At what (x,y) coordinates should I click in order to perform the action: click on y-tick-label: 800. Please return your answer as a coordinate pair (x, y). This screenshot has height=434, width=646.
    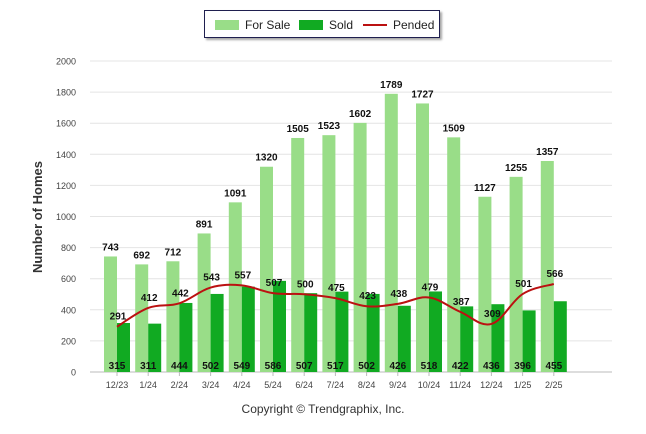
    Looking at the image, I should click on (68, 248).